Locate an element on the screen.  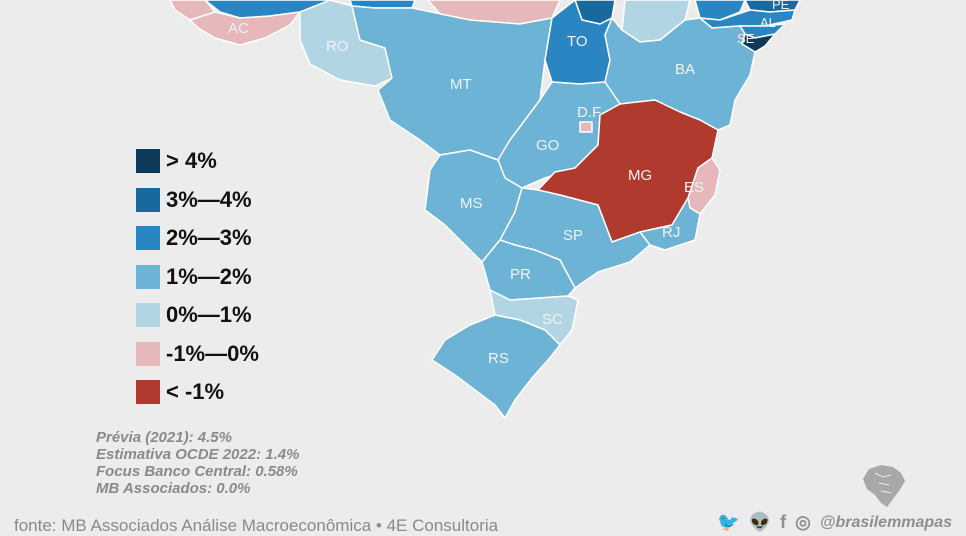
label-ba: BA is located at coordinates (685, 69).